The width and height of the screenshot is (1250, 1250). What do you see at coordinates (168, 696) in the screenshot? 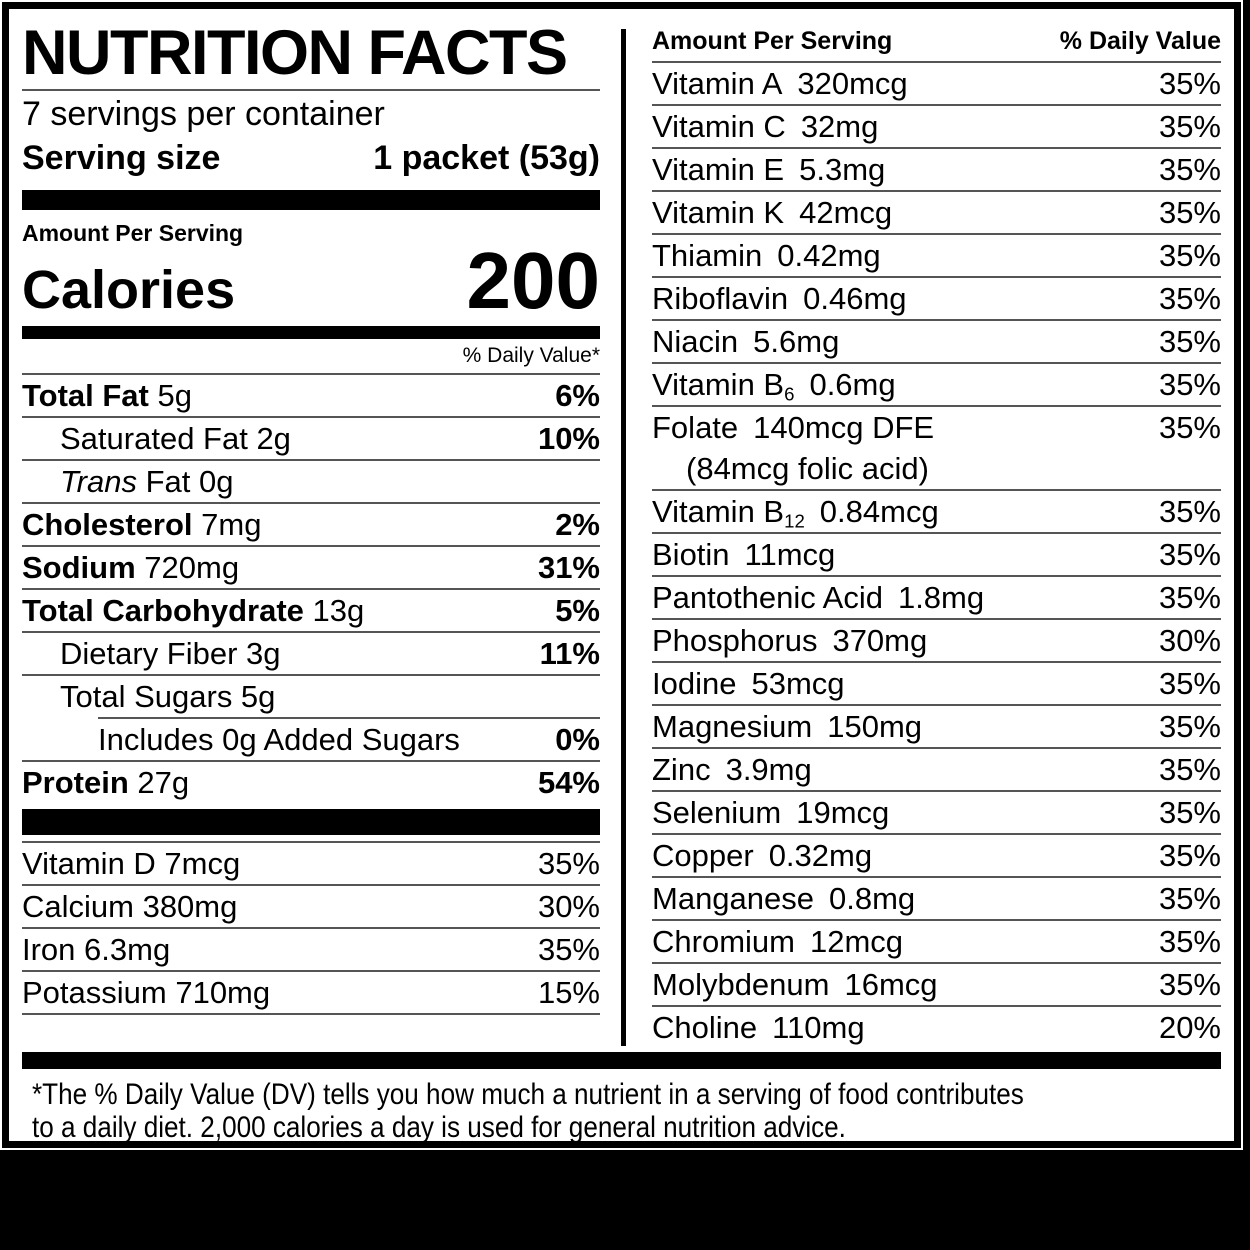
I see `nutrient-name: Total Sugars 5g` at bounding box center [168, 696].